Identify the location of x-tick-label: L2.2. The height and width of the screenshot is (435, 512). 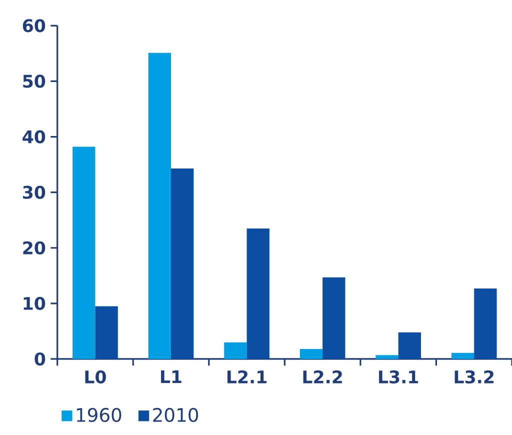
(322, 377).